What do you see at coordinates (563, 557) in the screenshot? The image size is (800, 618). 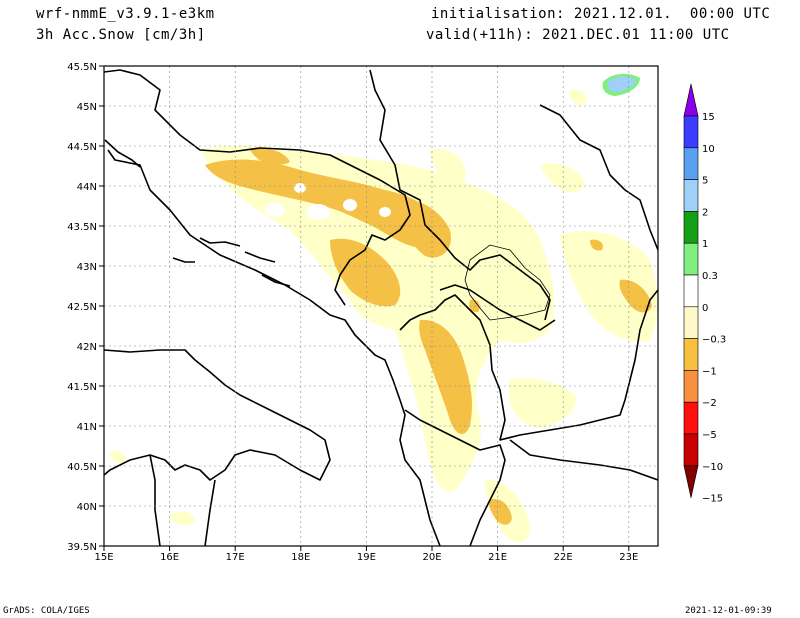 I see `lon-label: 22E` at bounding box center [563, 557].